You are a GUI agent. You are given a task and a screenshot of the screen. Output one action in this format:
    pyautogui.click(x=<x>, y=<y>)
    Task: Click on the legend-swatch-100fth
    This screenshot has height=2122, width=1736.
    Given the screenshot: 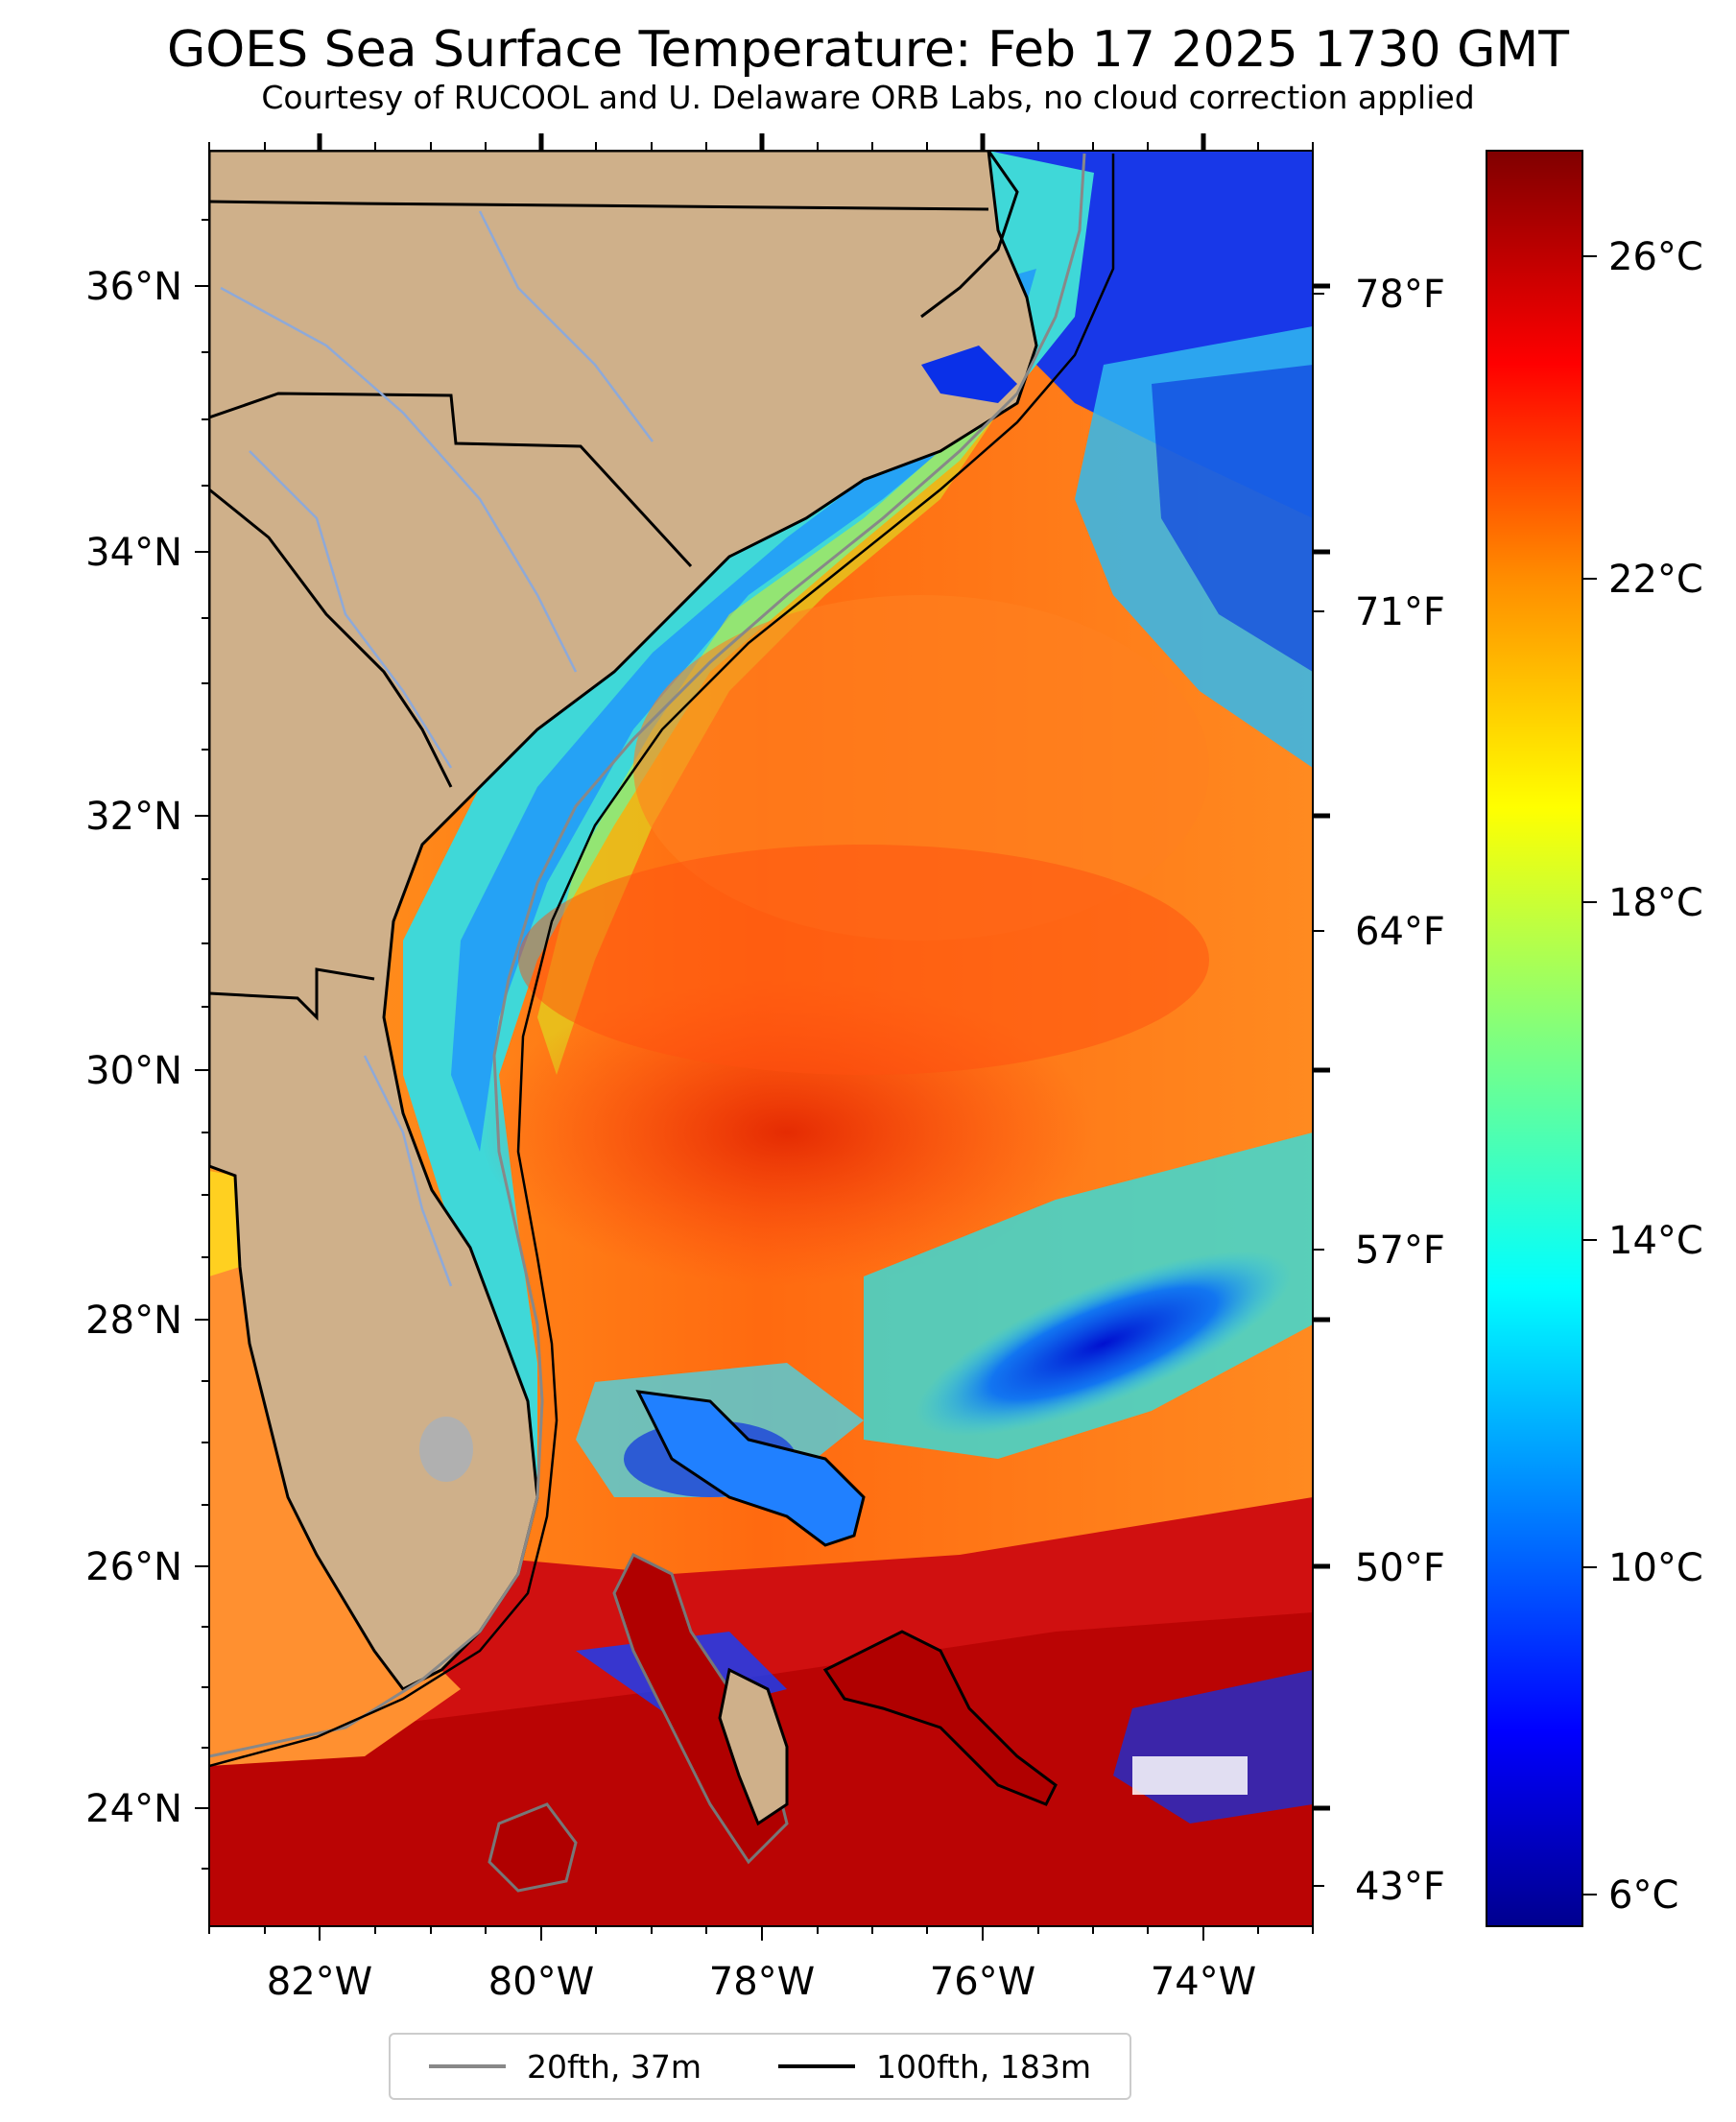 What is the action you would take?
    pyautogui.click(x=816, y=2066)
    